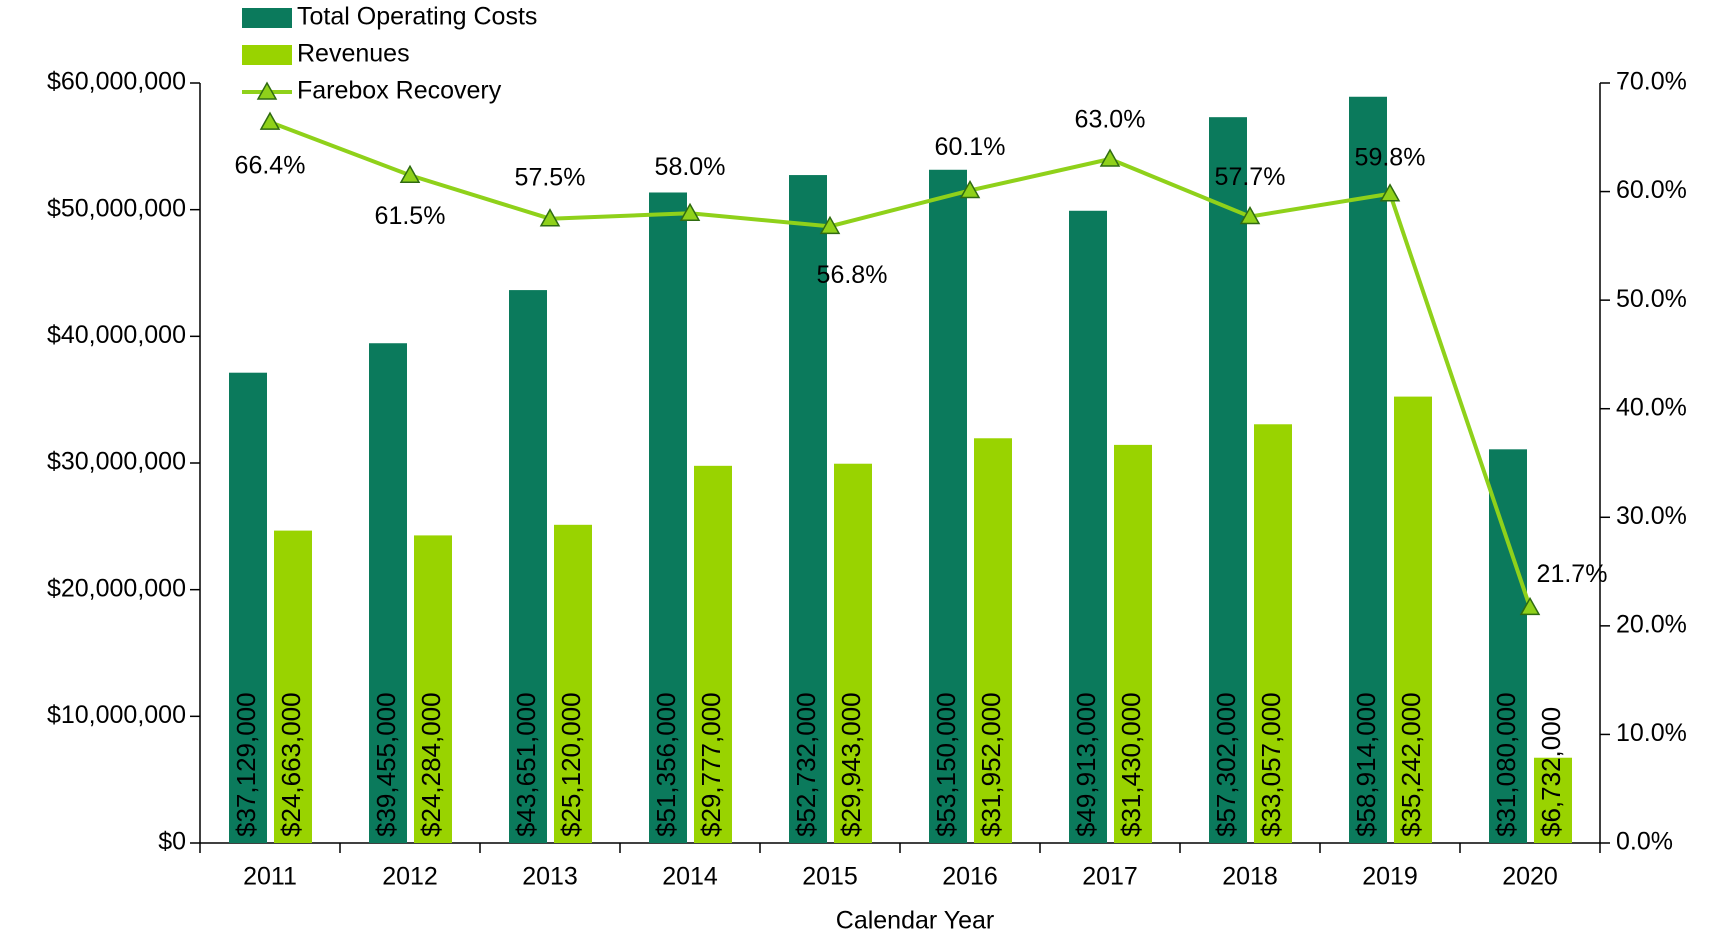  What do you see at coordinates (116, 335) in the screenshot?
I see `y-tick-label: $40,000,000` at bounding box center [116, 335].